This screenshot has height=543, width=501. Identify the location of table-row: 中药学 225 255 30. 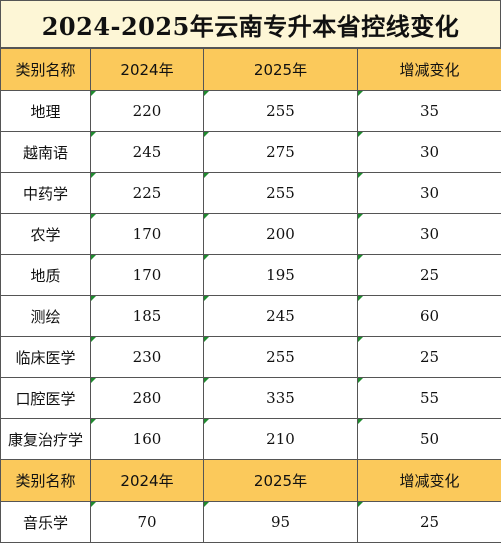
(251, 193).